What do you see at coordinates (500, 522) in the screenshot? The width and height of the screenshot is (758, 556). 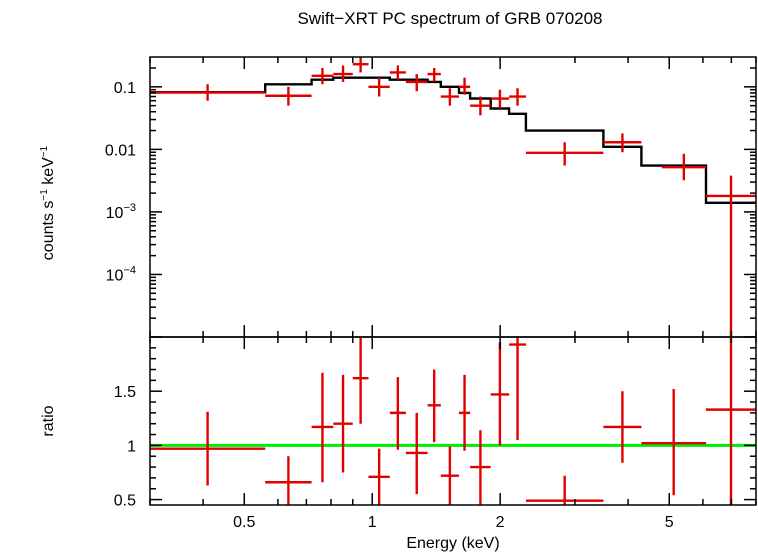 I see `x-tick-label: 2` at bounding box center [500, 522].